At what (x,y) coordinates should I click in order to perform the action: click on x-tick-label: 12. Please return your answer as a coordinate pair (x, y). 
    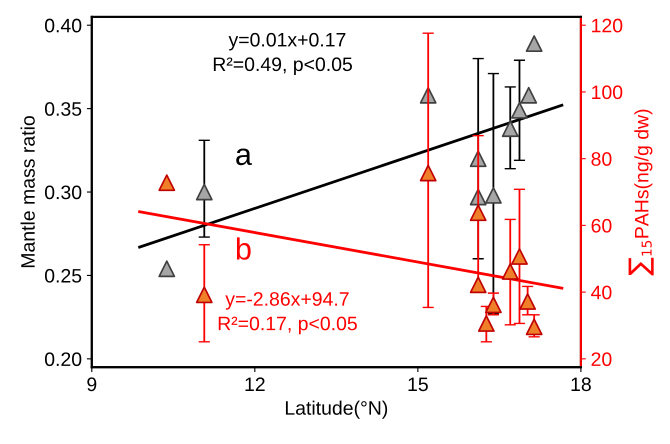
    Looking at the image, I should click on (255, 384).